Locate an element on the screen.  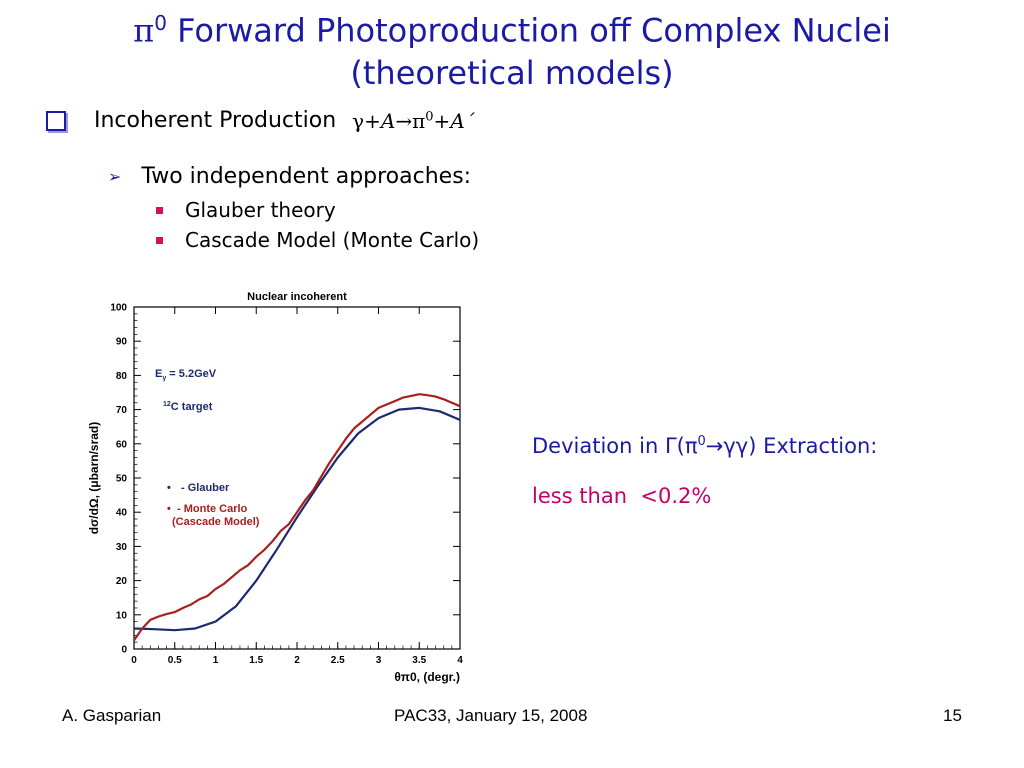
hollow-square-bullet-icon is located at coordinates (56, 120).